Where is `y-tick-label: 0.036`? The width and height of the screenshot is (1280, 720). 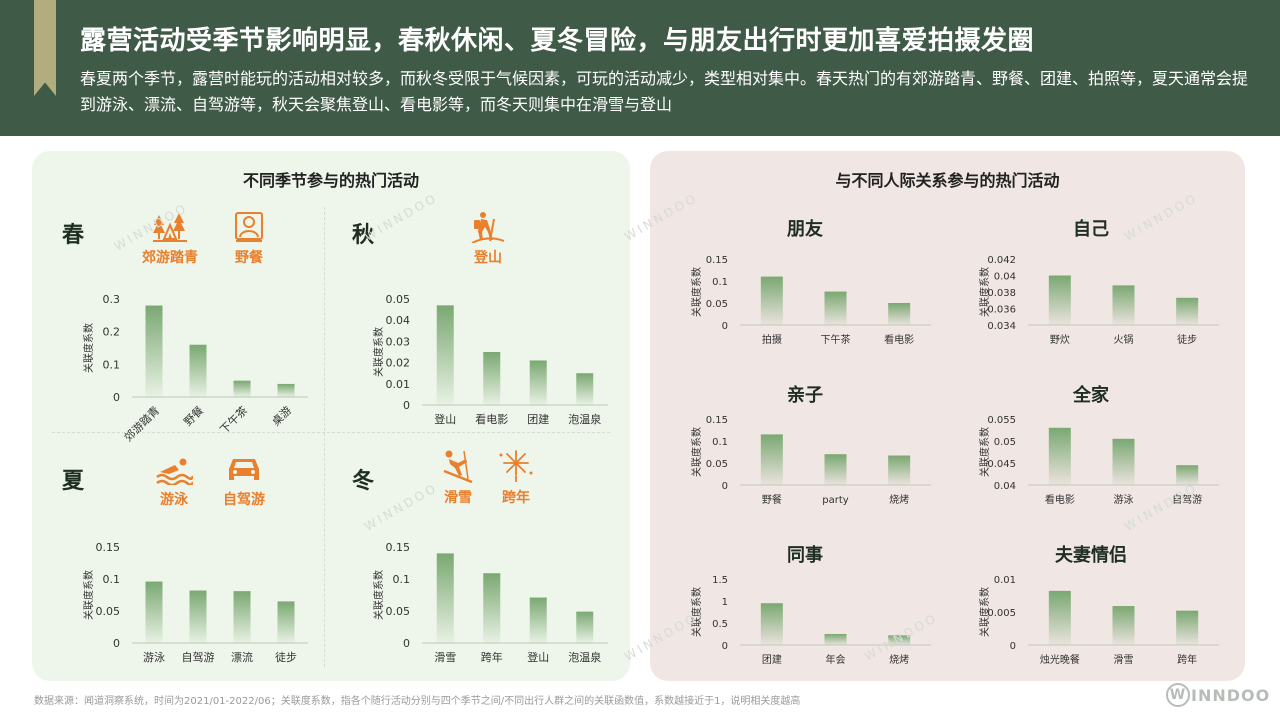
y-tick-label: 0.036 is located at coordinates (1001, 310).